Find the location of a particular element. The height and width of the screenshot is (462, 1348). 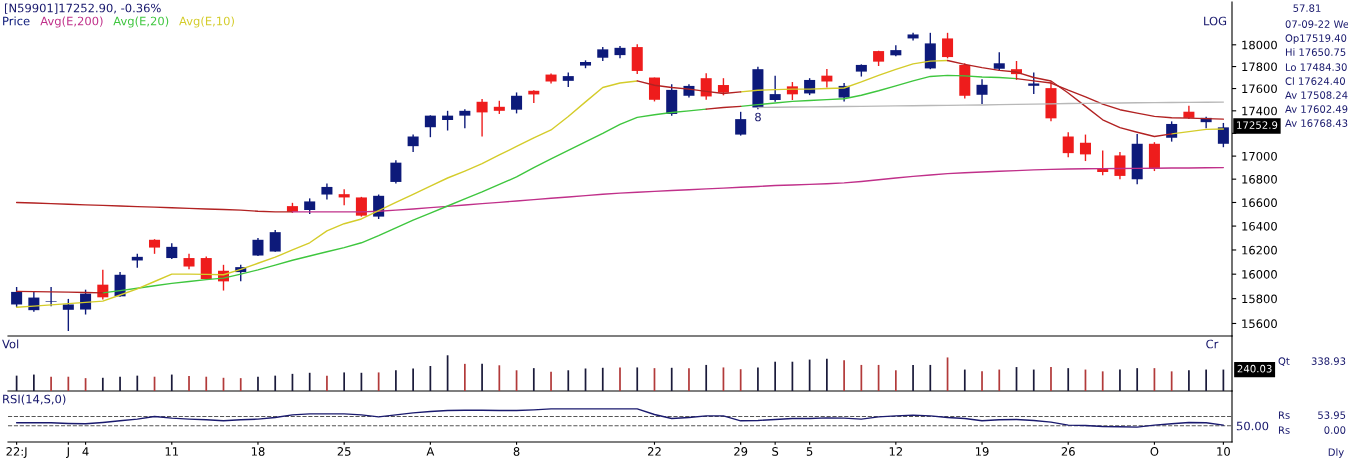

text: Av 16768.43 is located at coordinates (1316, 123).